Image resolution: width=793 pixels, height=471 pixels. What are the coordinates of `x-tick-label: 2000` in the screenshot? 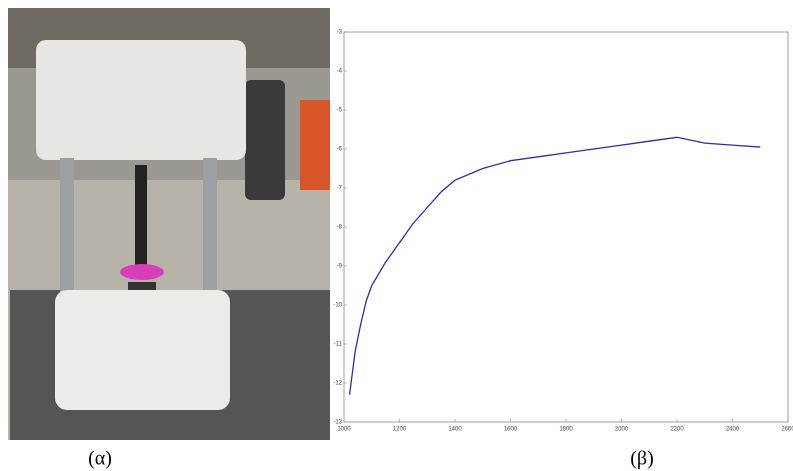 It's located at (622, 430).